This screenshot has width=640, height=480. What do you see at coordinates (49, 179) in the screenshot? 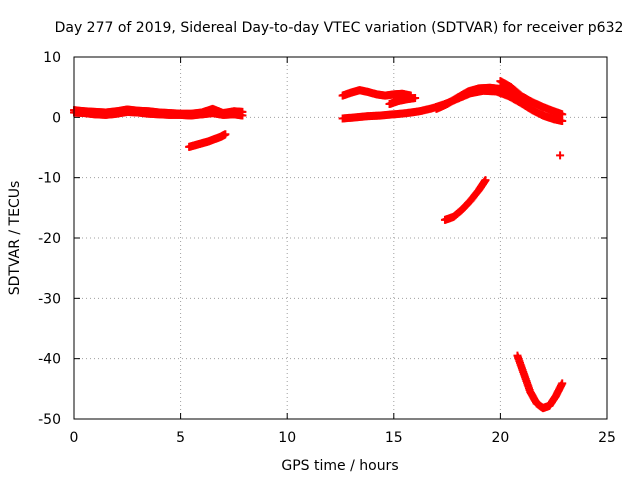
I see `y-tick-label: -10` at bounding box center [49, 179].